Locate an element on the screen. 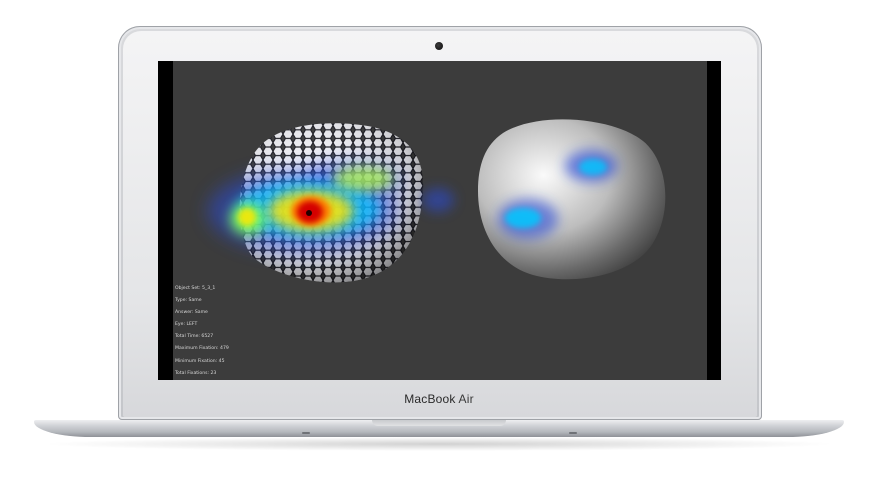  left-heatmap is located at coordinates (305, 207).